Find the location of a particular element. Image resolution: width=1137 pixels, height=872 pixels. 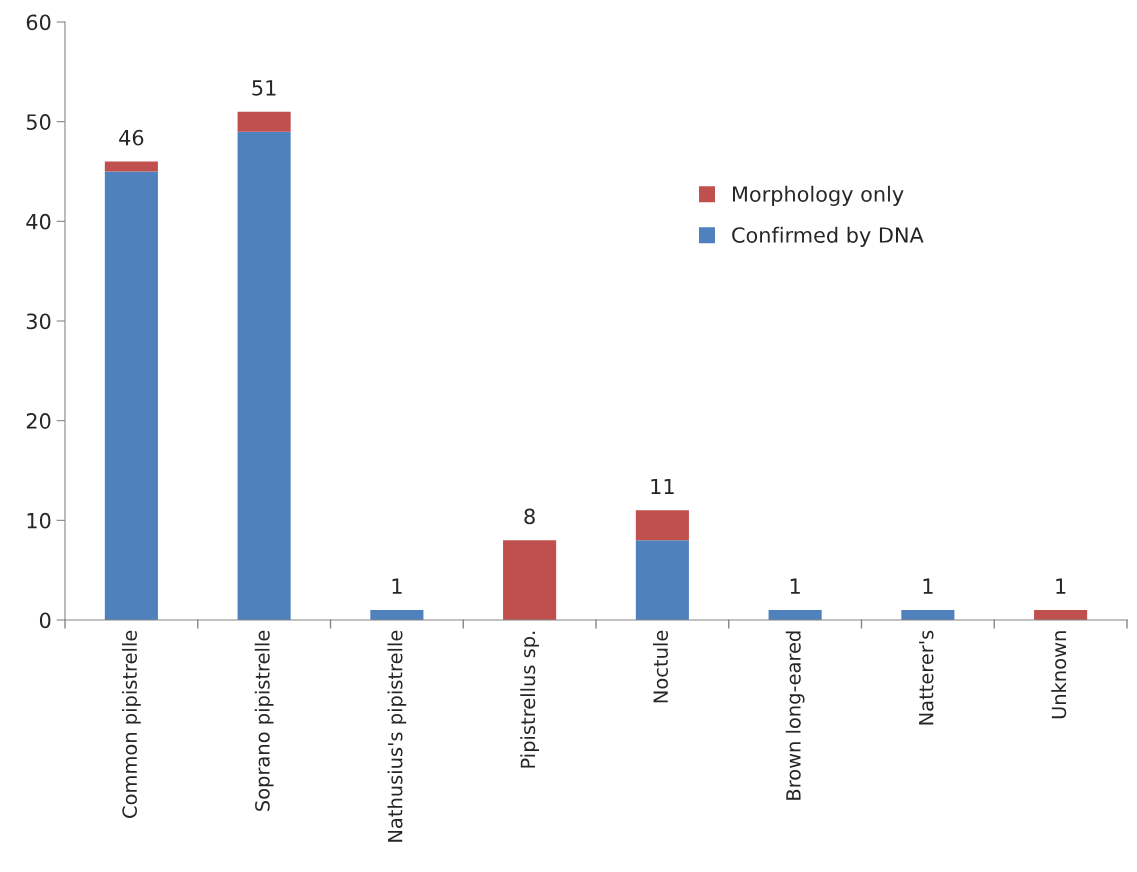

x-tick-label: Soprano pipistrelle is located at coordinates (264, 720).